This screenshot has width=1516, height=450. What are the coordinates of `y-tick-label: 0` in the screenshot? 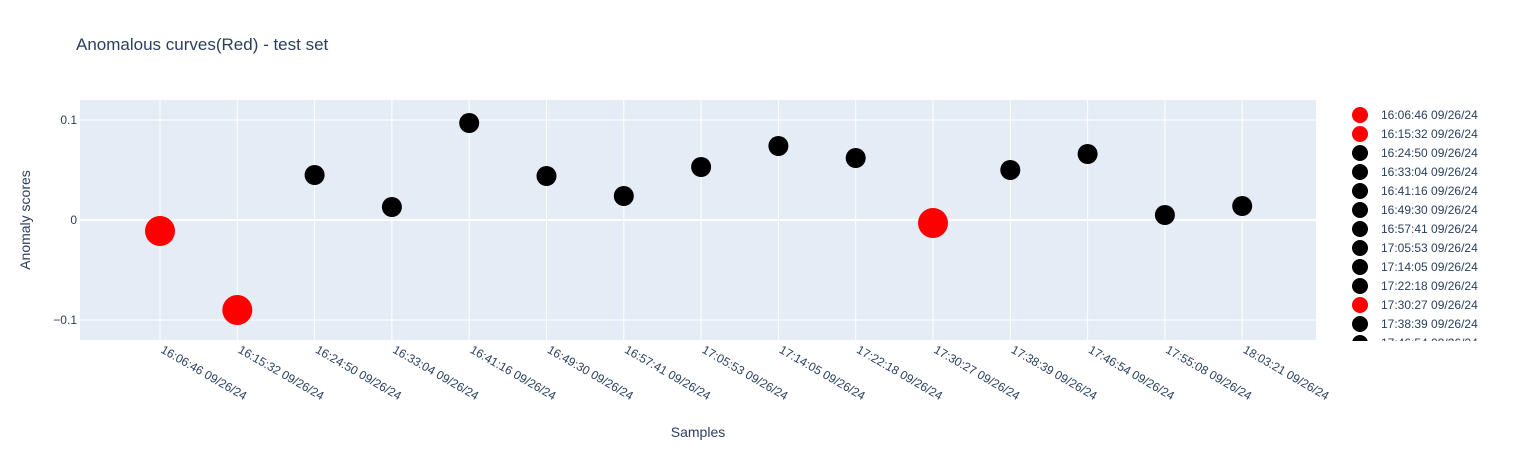 It's located at (73, 220).